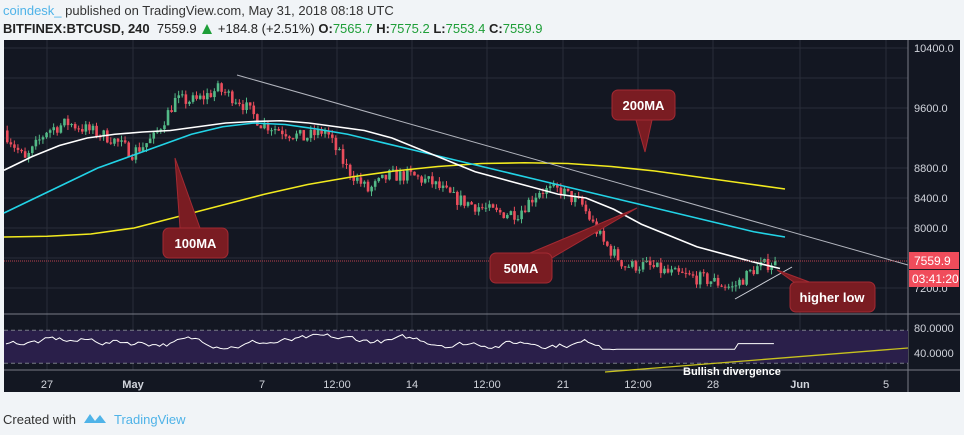 This screenshot has height=435, width=964. Describe the element at coordinates (195, 208) in the screenshot. I see `annotation-100ma: 100MA` at that location.